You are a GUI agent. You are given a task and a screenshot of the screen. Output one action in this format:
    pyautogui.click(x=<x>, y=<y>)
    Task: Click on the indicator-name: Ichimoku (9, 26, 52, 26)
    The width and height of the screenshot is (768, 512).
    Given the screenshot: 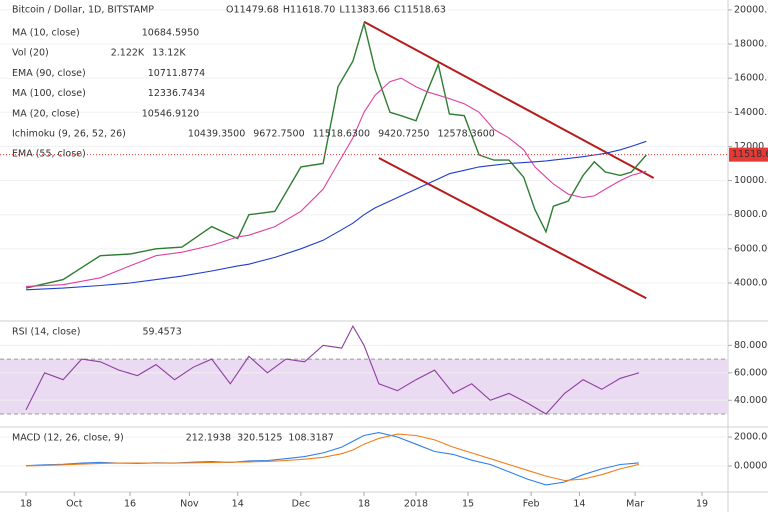 What is the action you would take?
    pyautogui.click(x=69, y=134)
    